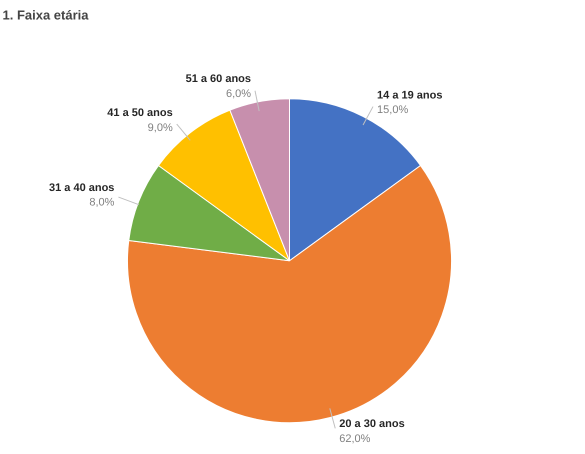  Describe the element at coordinates (46, 15) in the screenshot. I see `chart-title: 1. Faixa etária` at that location.